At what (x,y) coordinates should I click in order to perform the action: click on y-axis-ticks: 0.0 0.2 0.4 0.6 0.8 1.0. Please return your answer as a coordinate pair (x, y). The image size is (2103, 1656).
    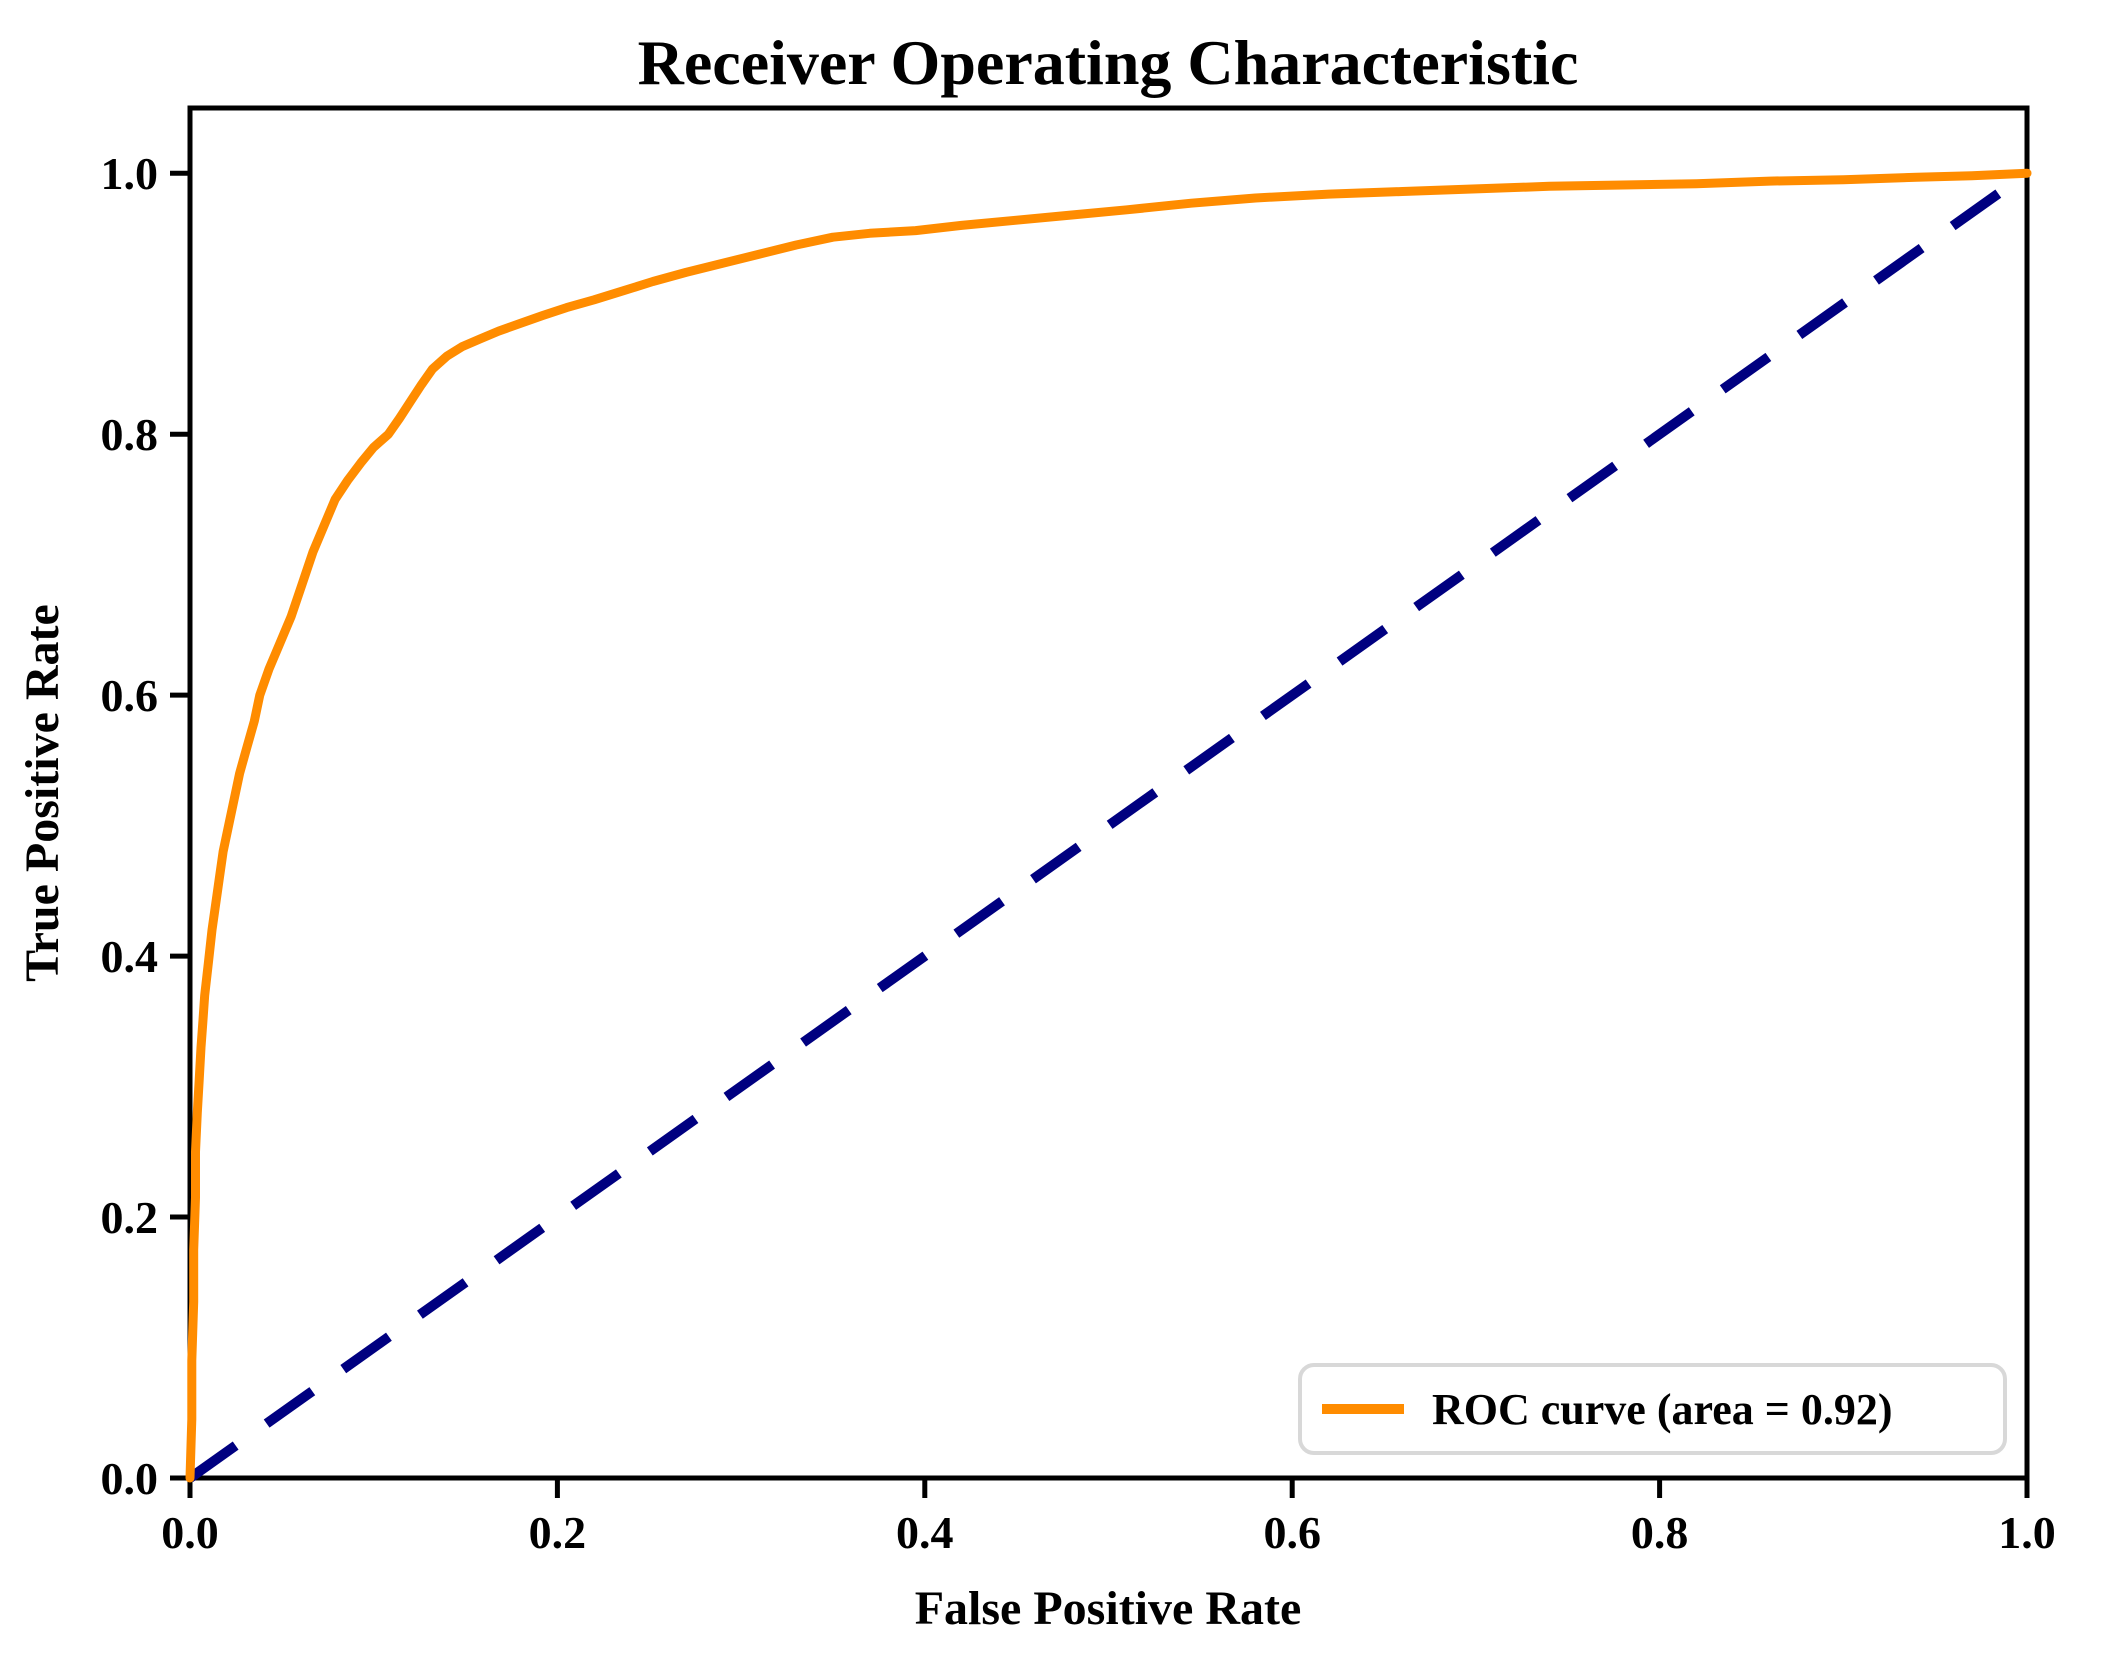
    Looking at the image, I should click on (145, 826).